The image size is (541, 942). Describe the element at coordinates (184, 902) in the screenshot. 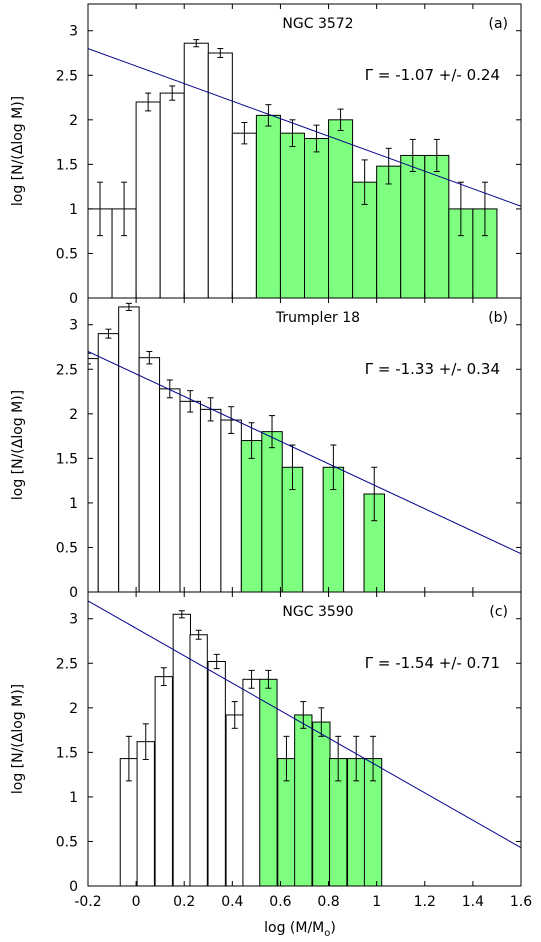

I see `x-tick-label: 0.2` at that location.